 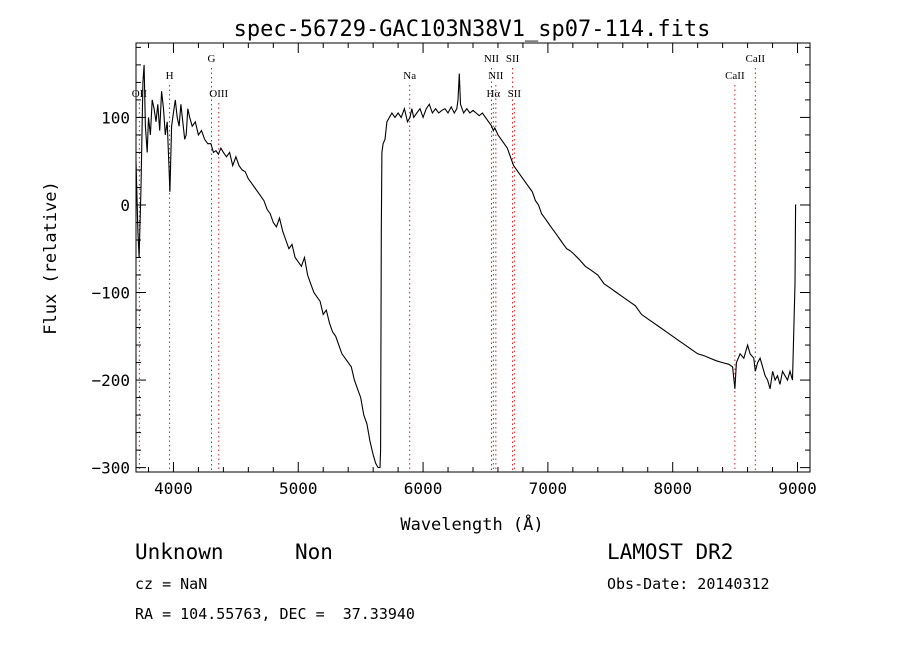 What do you see at coordinates (275, 614) in the screenshot?
I see `coordinates: RA = 104.55763, DEC = 37.33940` at bounding box center [275, 614].